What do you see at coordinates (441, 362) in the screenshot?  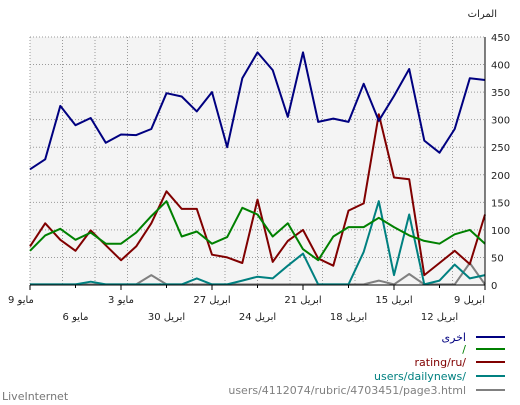 I see `legend-entry: rating/ru/` at bounding box center [441, 362].